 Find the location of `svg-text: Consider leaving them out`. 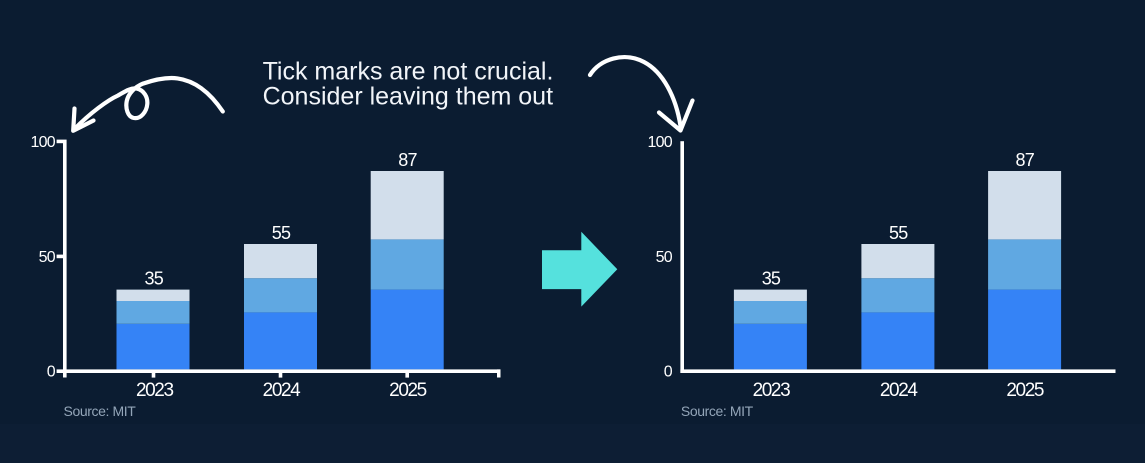

svg-text: Consider leaving them out is located at coordinates (408, 97).